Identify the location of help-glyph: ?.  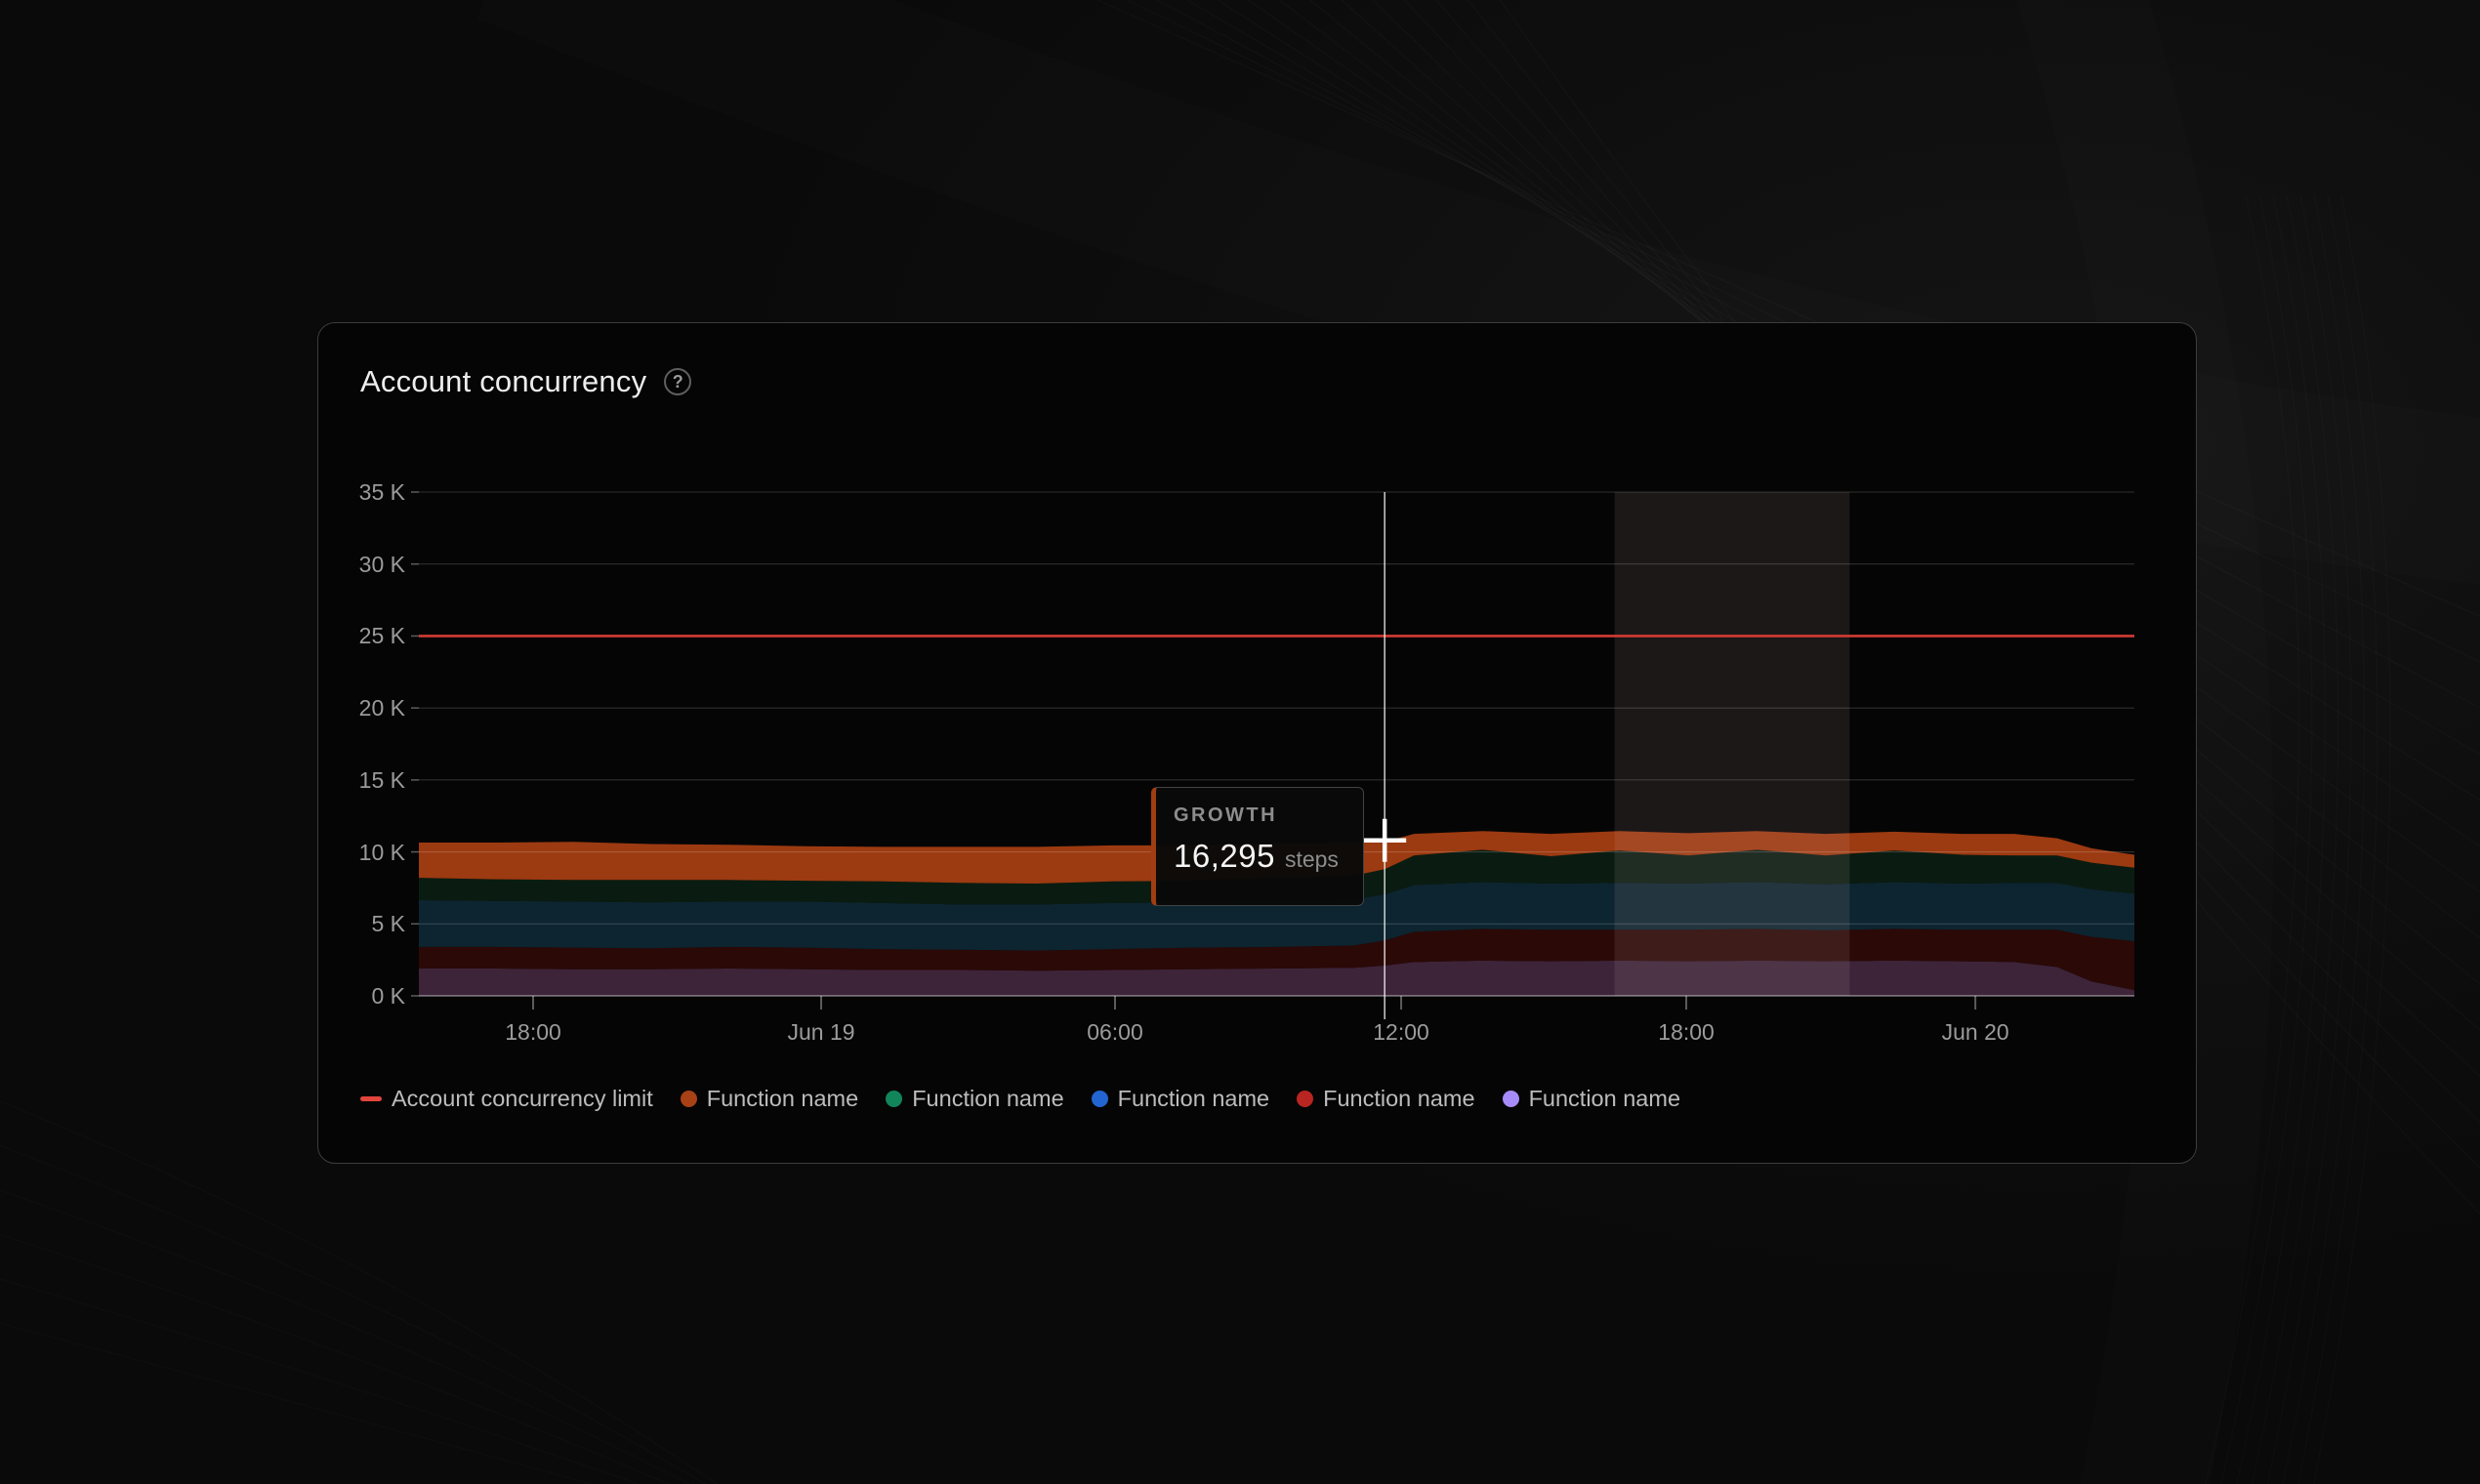
(677, 382).